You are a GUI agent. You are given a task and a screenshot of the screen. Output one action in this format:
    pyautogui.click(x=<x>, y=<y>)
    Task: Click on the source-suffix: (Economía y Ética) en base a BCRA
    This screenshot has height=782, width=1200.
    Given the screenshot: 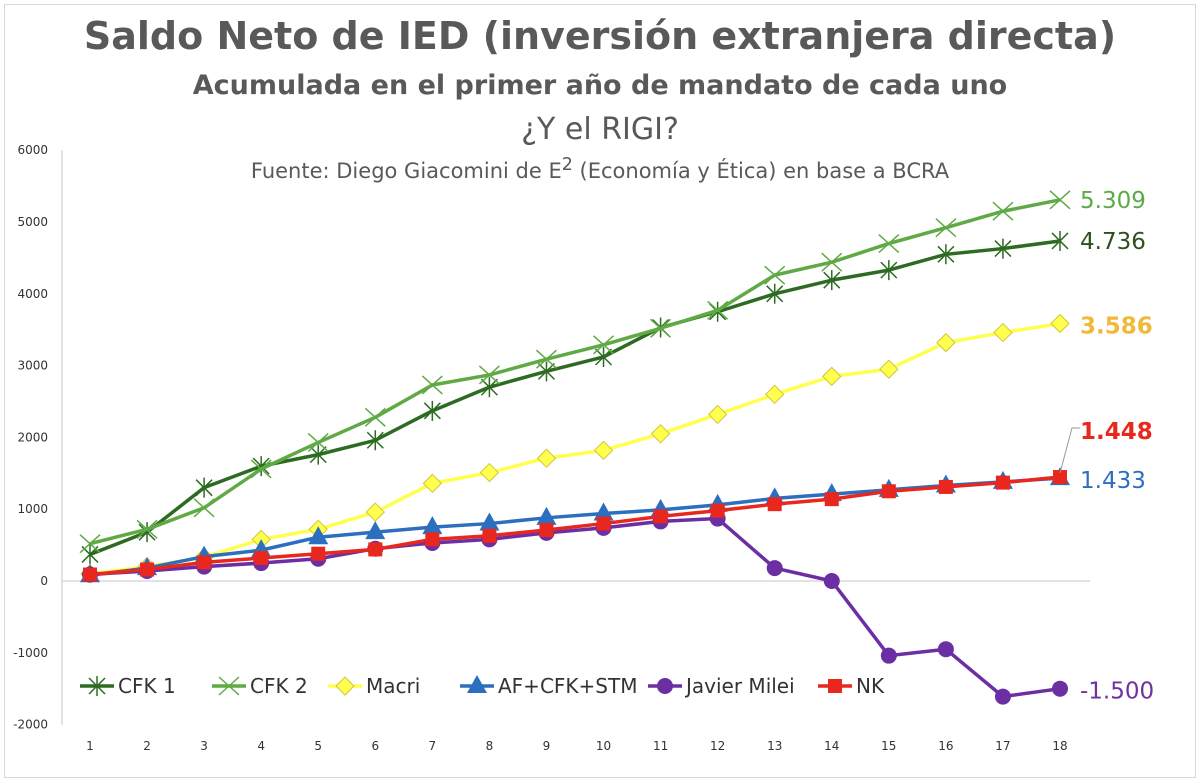 What is the action you would take?
    pyautogui.click(x=761, y=171)
    